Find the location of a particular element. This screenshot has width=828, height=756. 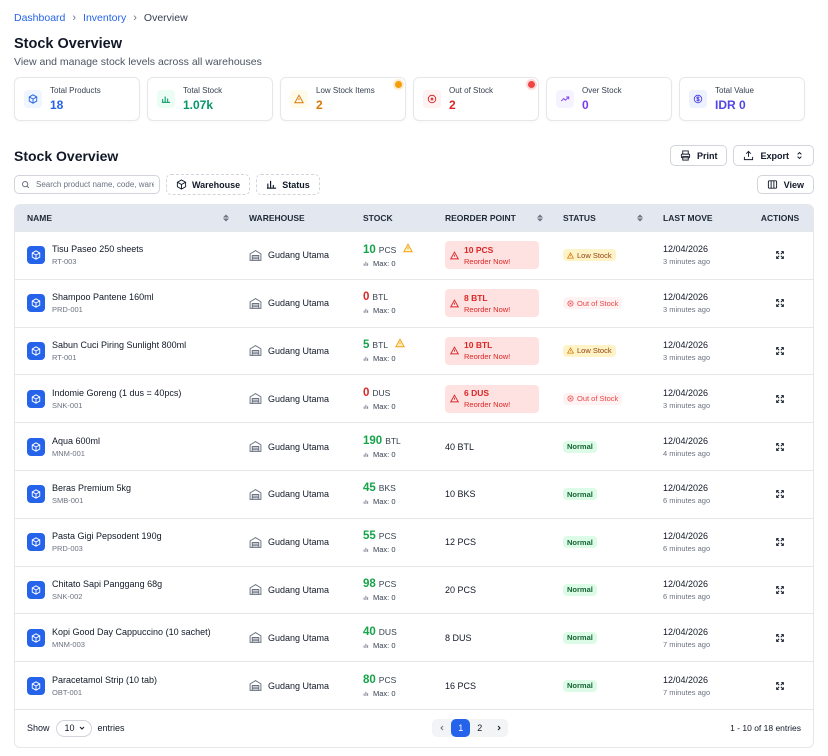

stock-max: Max: 0 is located at coordinates (384, 502).